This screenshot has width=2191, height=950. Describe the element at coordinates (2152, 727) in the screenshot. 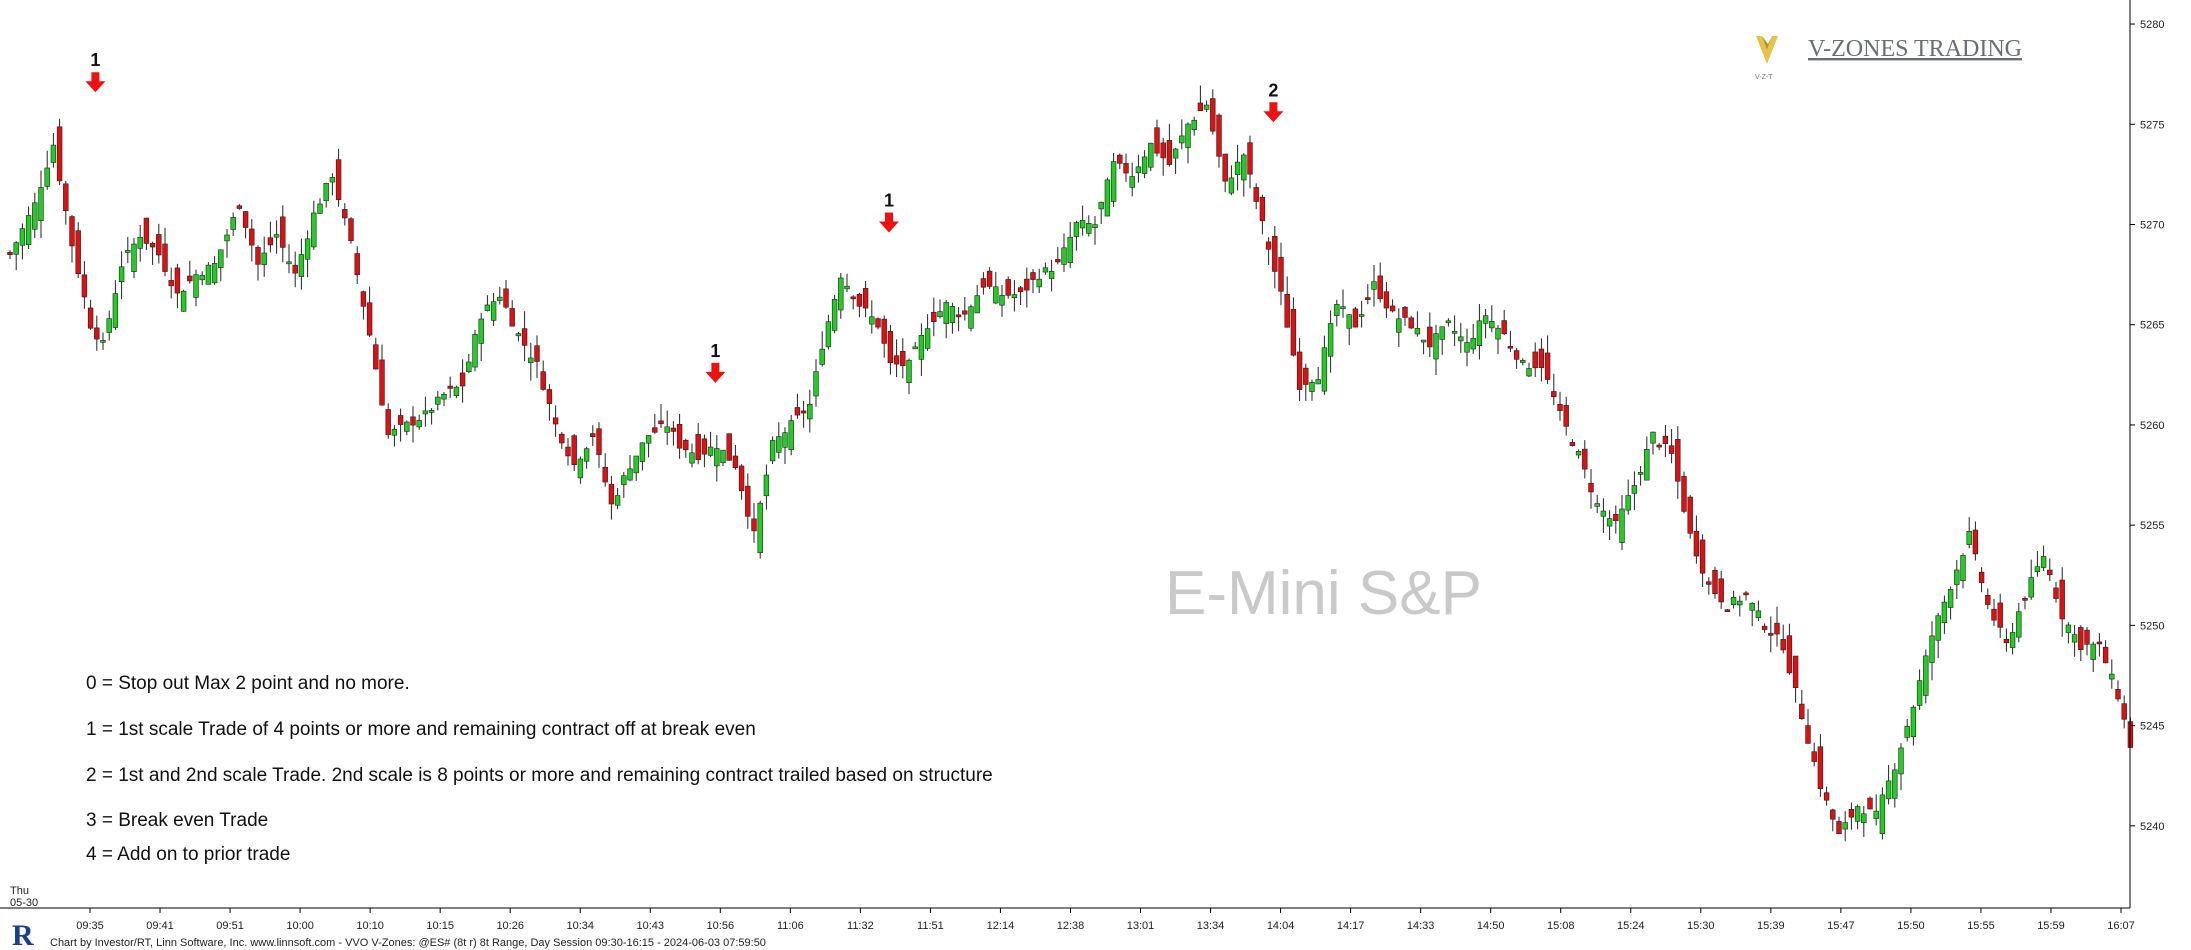

I see `price-tick-label: 5245` at that location.